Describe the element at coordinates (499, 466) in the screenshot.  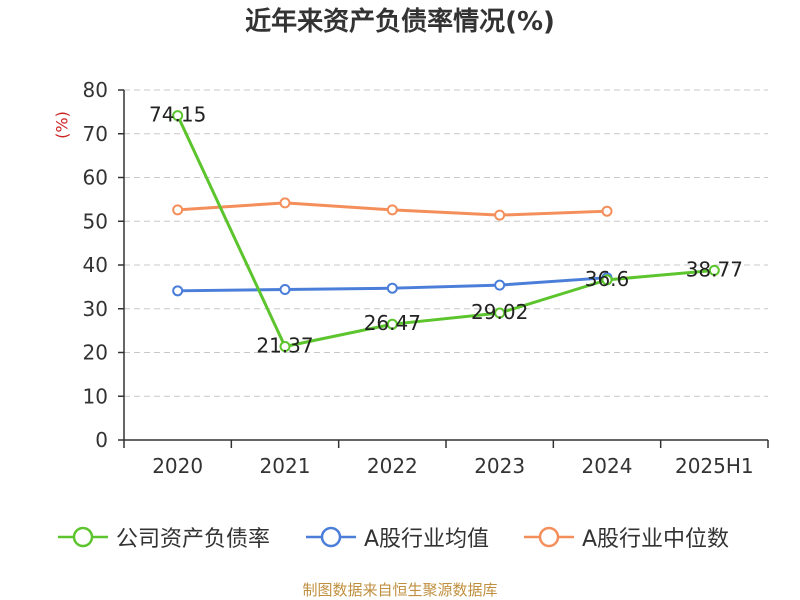
I see `x-tick-label: 2023` at that location.